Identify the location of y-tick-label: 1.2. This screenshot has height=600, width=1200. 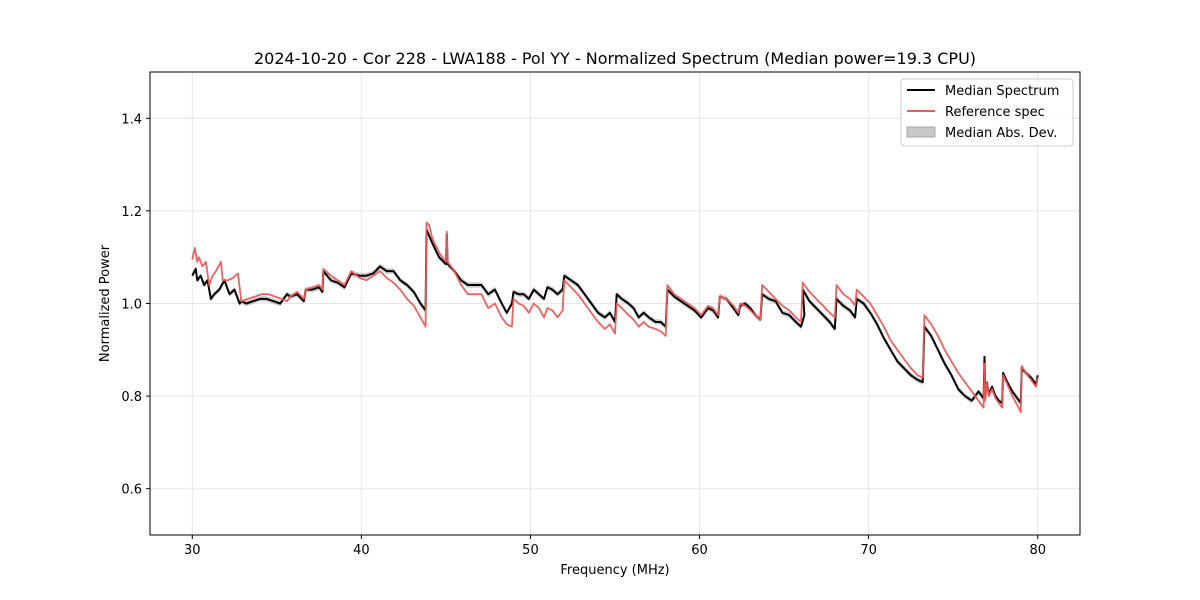
(131, 212).